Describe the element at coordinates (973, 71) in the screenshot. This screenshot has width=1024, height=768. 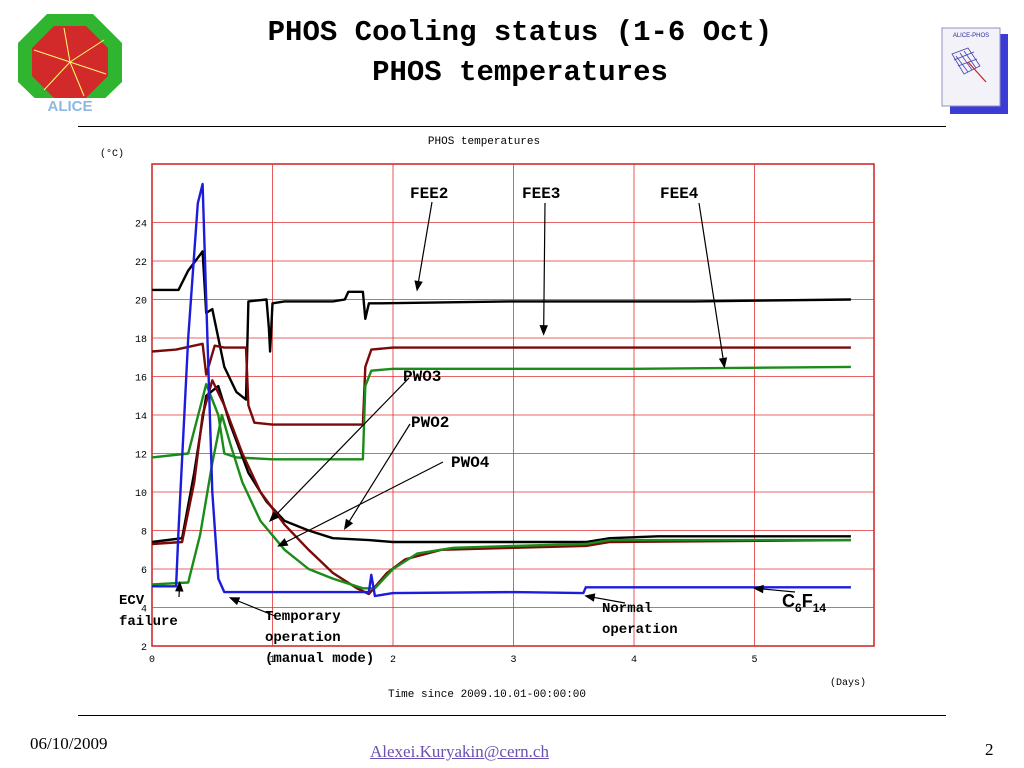
I see `alice-phos-logo: ALICE-PHOS` at that location.